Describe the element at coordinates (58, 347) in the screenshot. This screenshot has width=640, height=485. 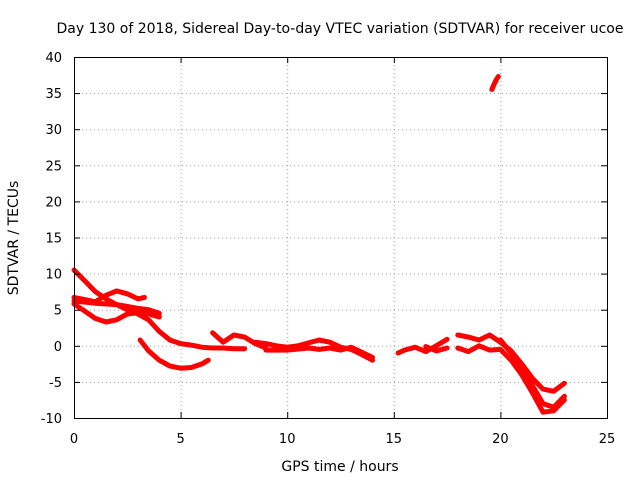
I see `y-tick-label: 0` at that location.